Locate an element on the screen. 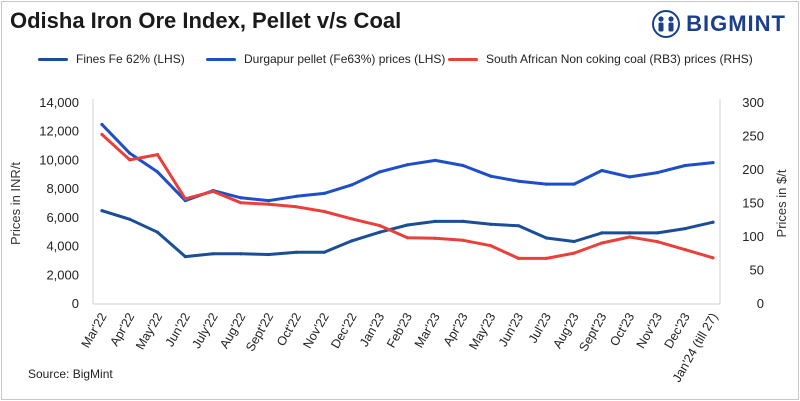  x-tick-label: May'23 is located at coordinates (482, 331).